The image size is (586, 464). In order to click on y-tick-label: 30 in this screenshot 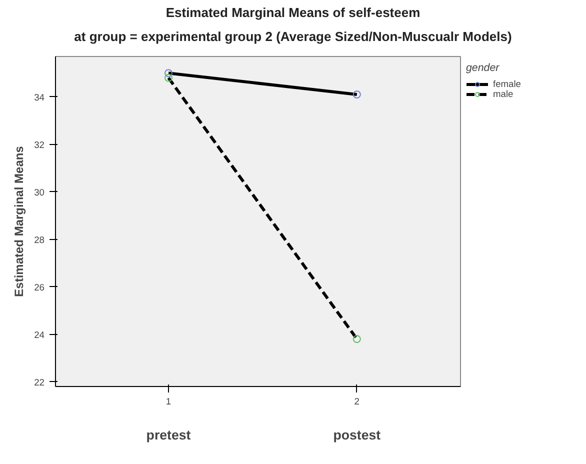, I will do `click(39, 192)`.